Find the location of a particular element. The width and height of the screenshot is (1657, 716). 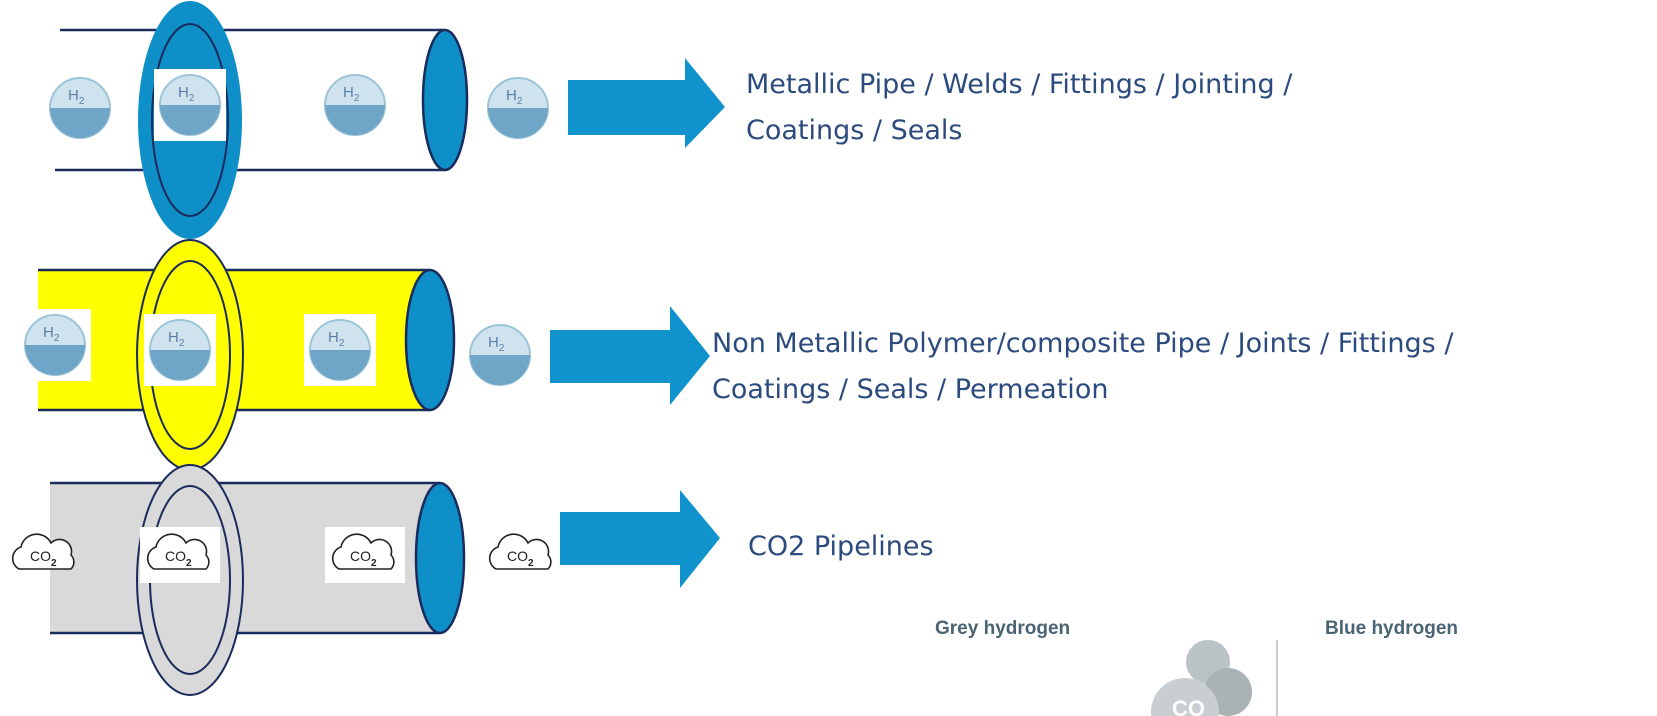

co2-pipe is located at coordinates (258, 580).